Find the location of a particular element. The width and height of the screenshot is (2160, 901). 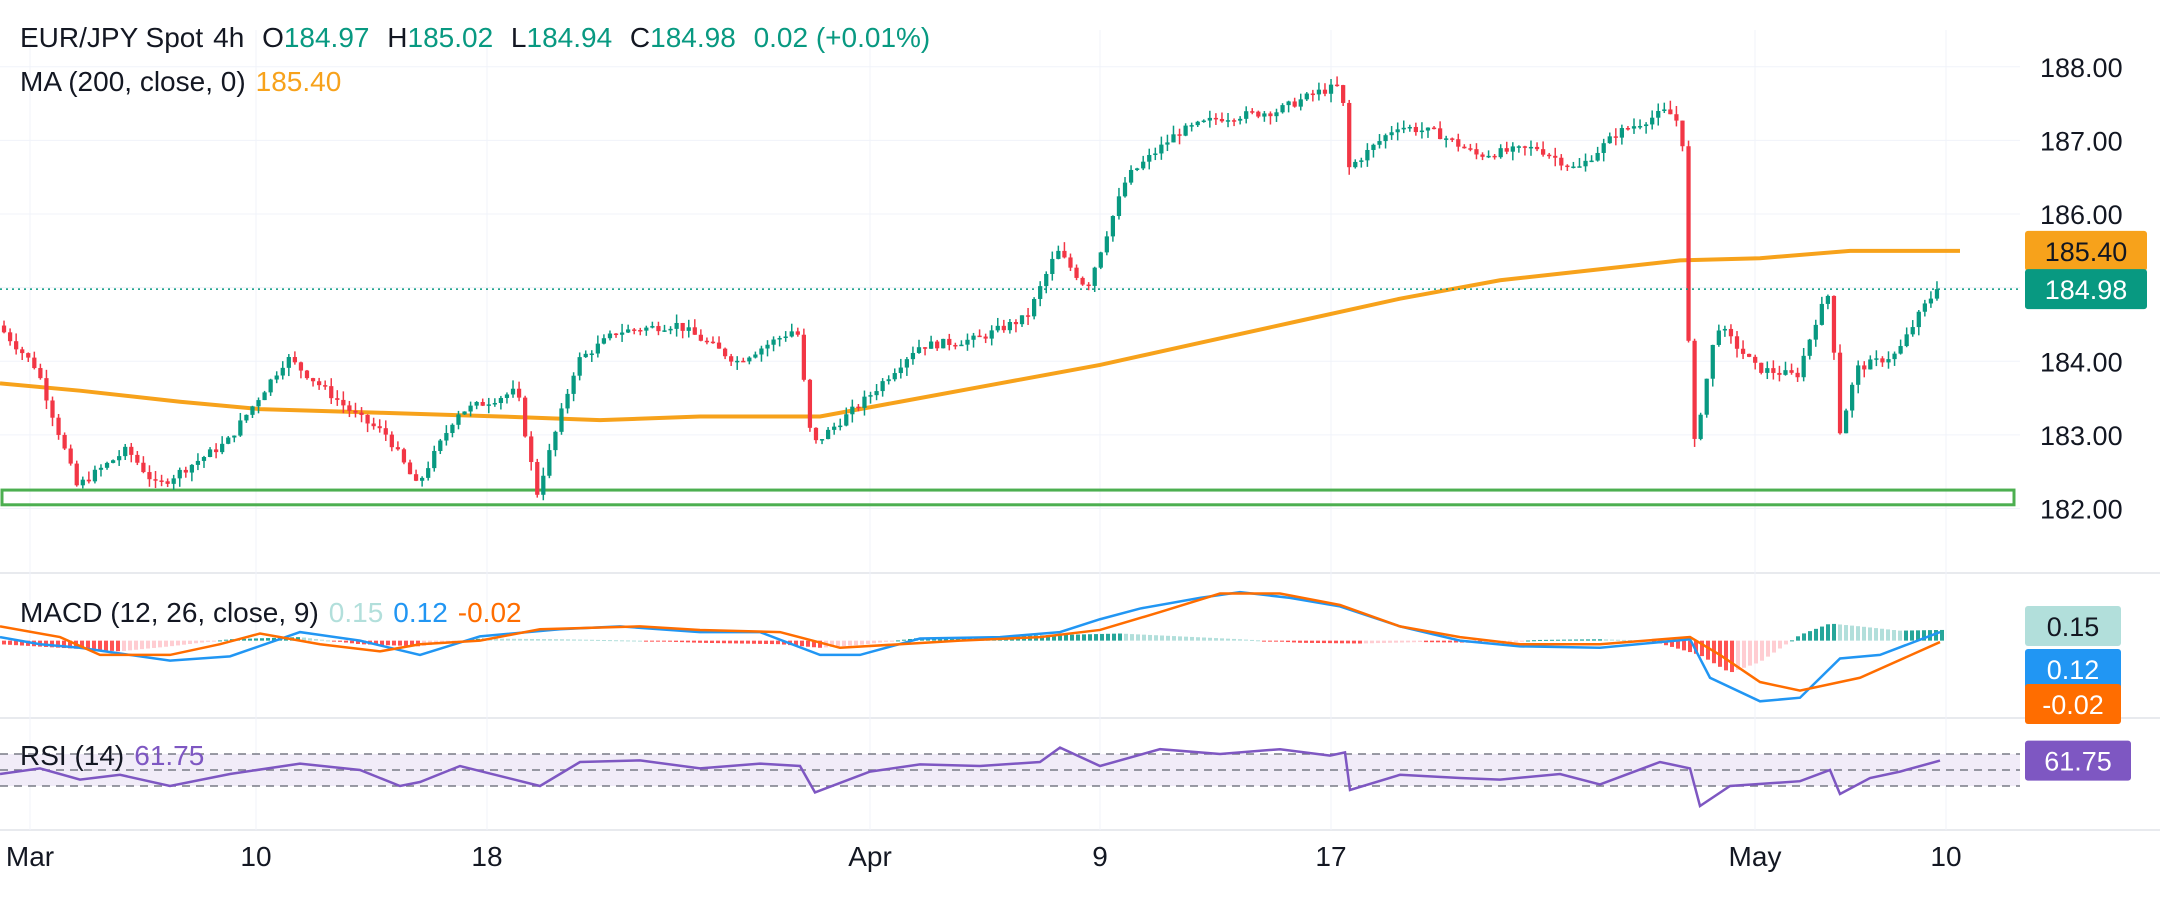

macd-legend-label: MACD (12, 26, close, 9) is located at coordinates (169, 612).